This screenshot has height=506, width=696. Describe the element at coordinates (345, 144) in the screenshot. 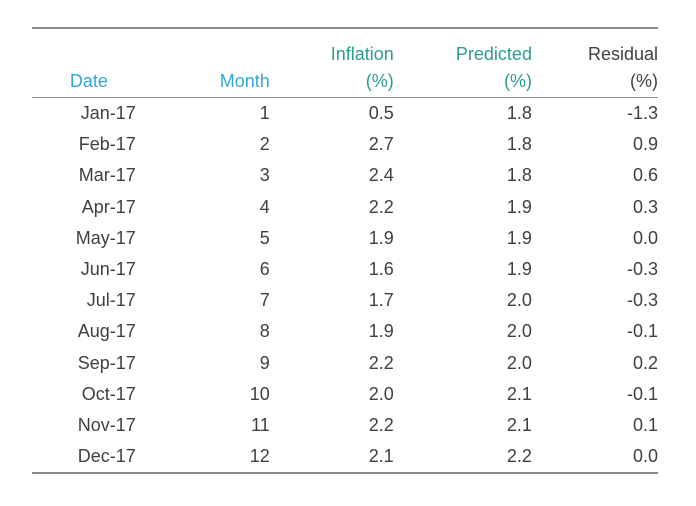

I see `table-row: Feb-17 2 2.7 1.8 0.9` at that location.